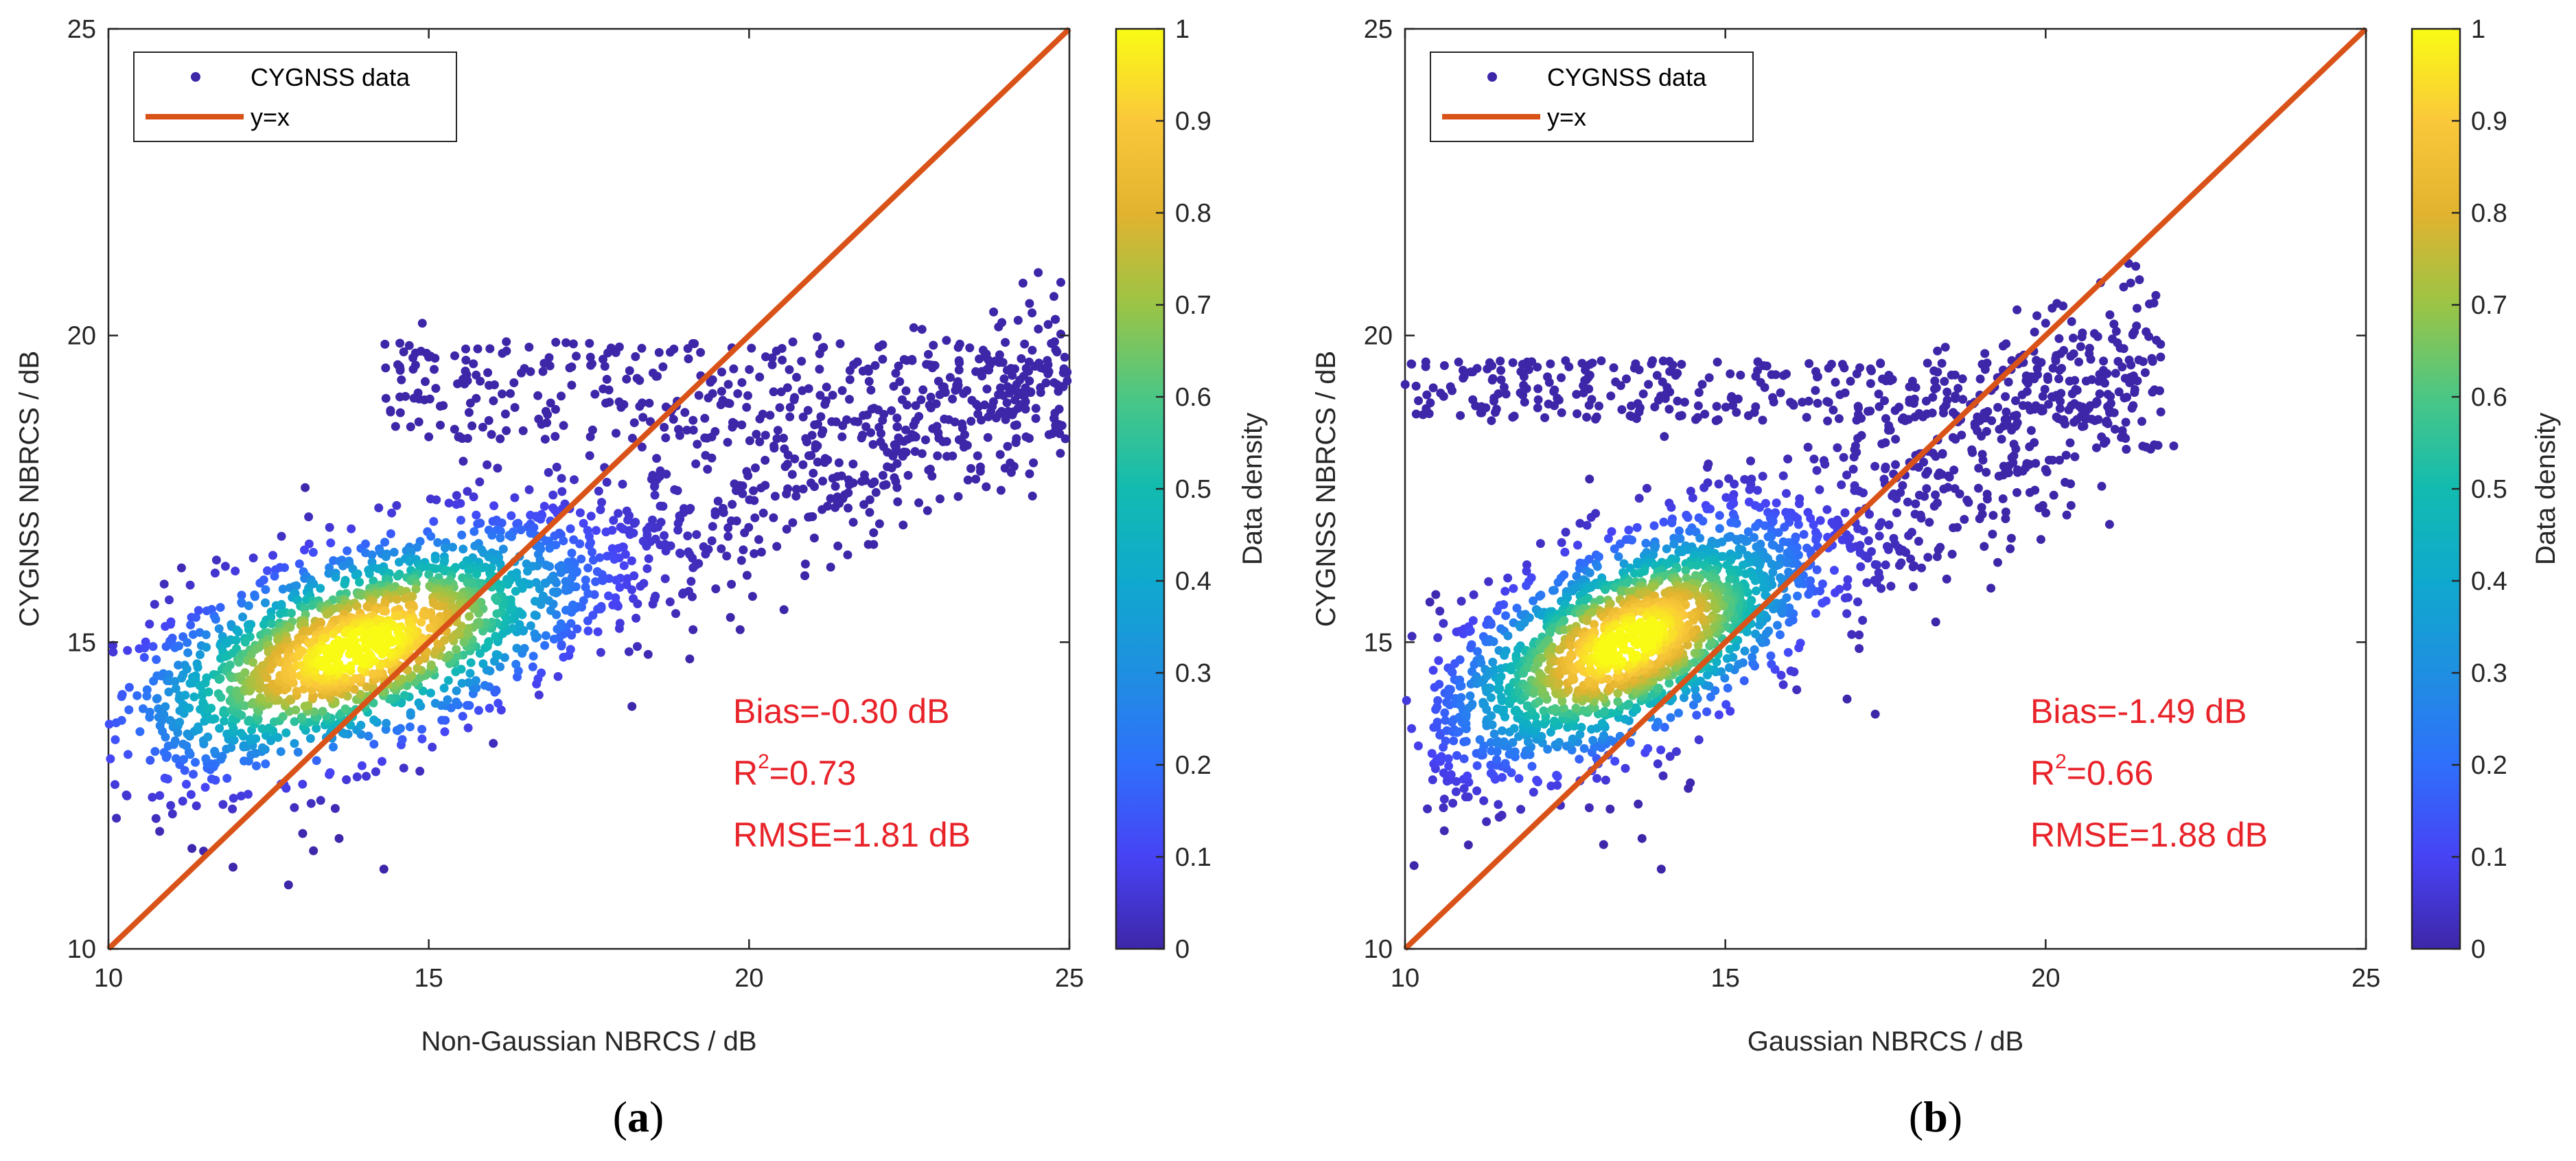 This screenshot has width=2576, height=1161. Describe the element at coordinates (270, 117) in the screenshot. I see `legend-label-line: y=x` at that location.